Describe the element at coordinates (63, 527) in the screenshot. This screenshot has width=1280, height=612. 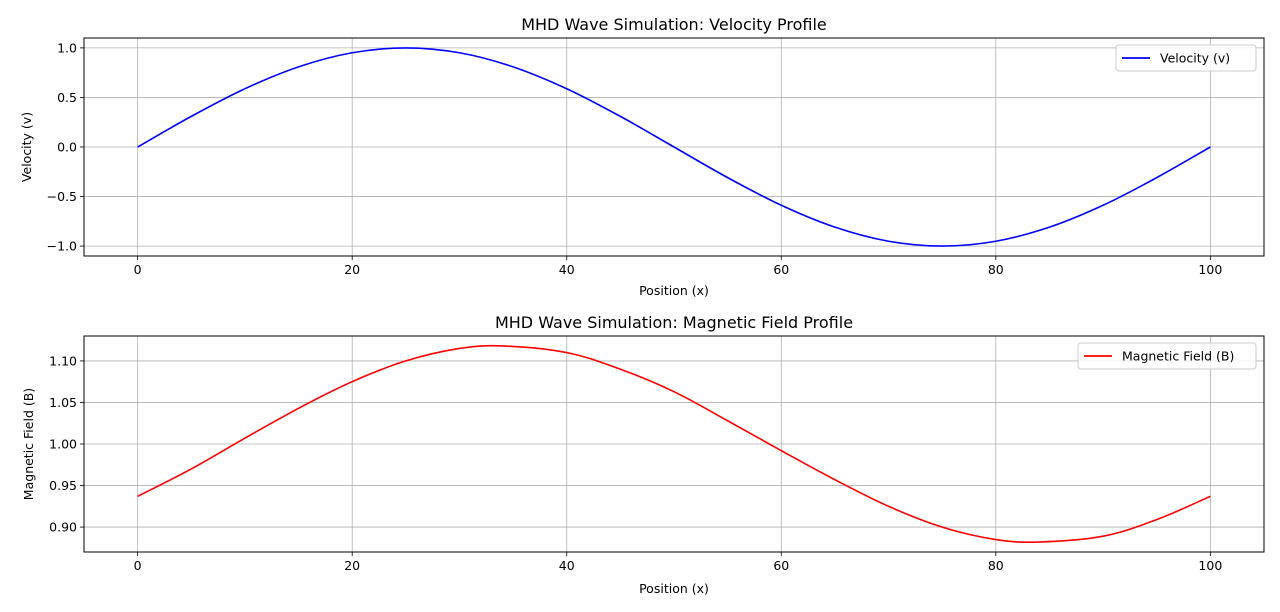
I see `y-tick-label: 0.90` at that location.